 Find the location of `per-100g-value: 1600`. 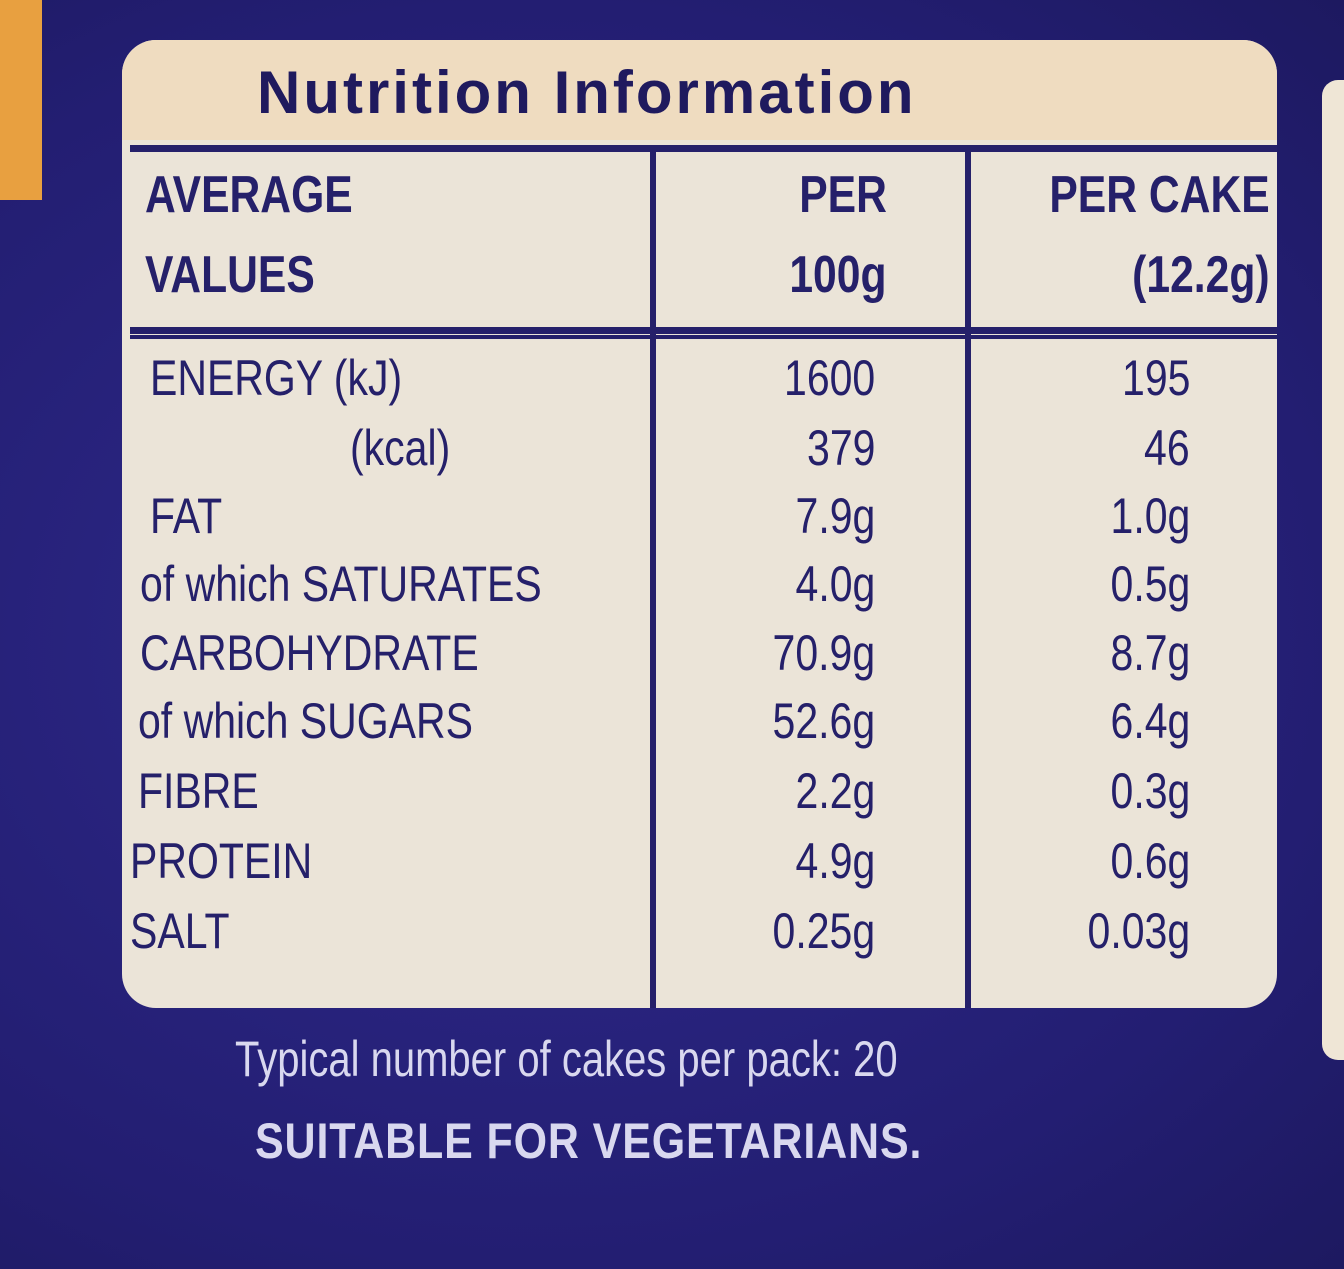

per-100g-value: 1600 is located at coordinates (829, 378).